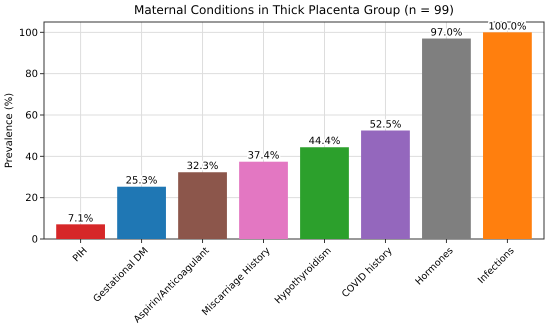 This screenshot has width=550, height=327. What do you see at coordinates (31, 157) in the screenshot?
I see `y-tick-label: 40` at bounding box center [31, 157].